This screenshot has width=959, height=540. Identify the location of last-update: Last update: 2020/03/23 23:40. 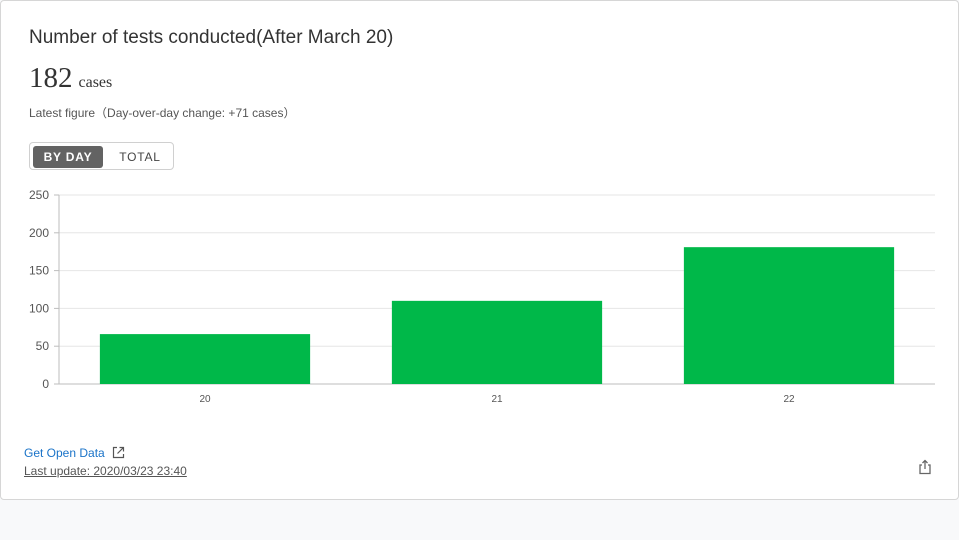
(105, 471).